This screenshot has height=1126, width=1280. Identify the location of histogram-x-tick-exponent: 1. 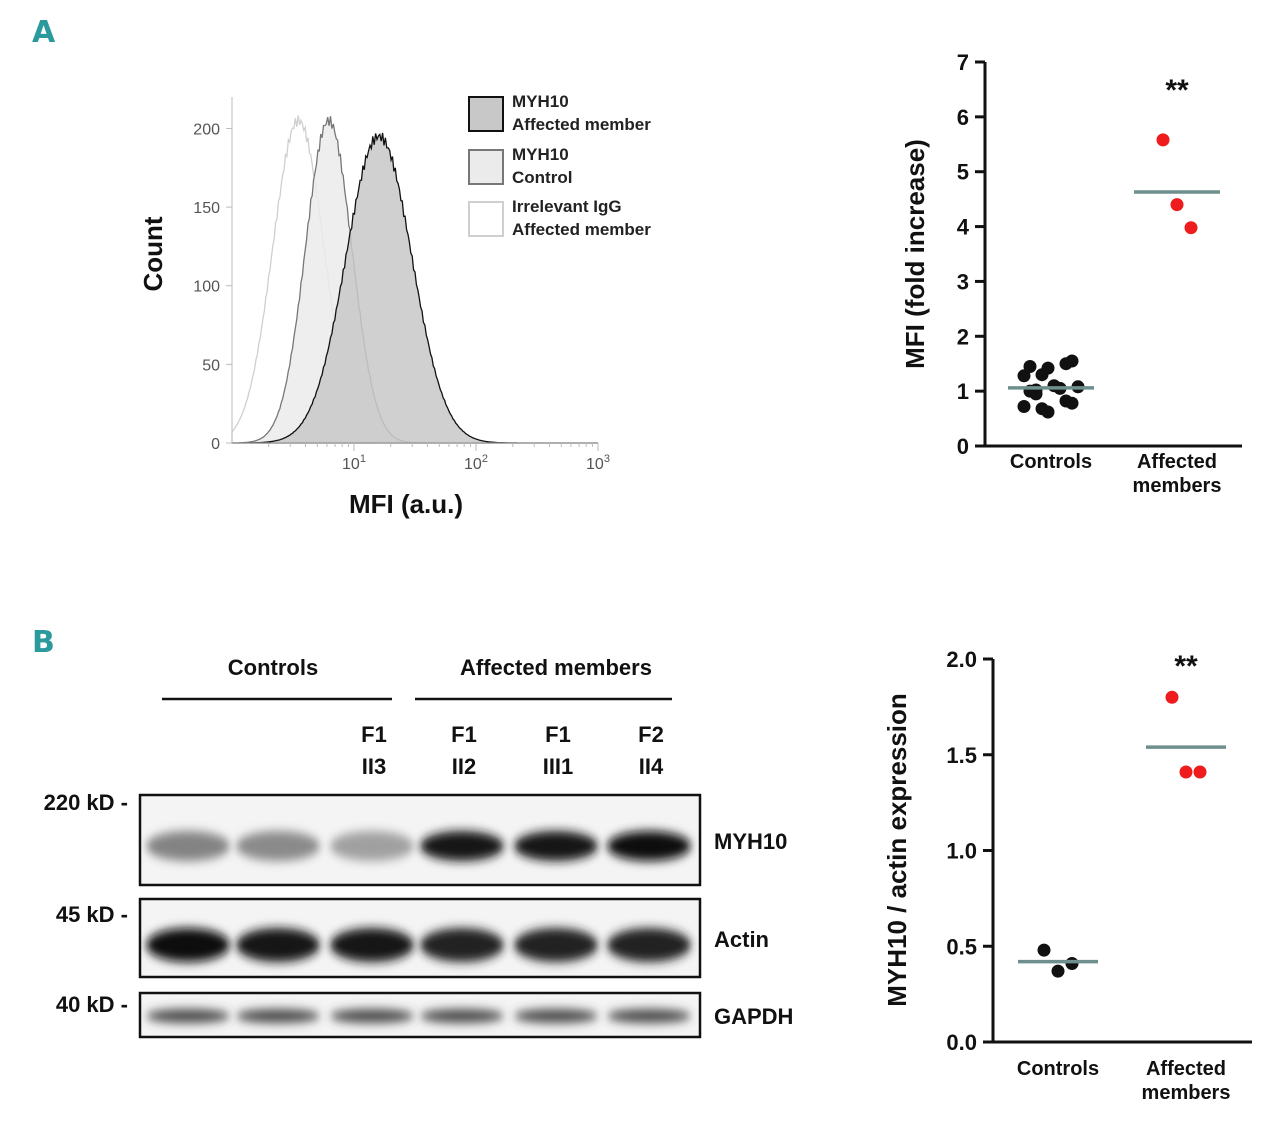
(363, 459).